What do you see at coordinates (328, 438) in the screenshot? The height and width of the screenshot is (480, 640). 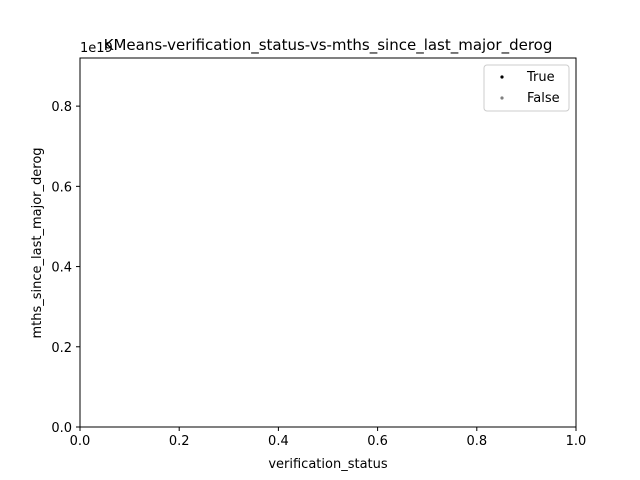 I see `x-axis-ticks: 0.0 0.2 0.4 0.6 0.8 1.0` at bounding box center [328, 438].